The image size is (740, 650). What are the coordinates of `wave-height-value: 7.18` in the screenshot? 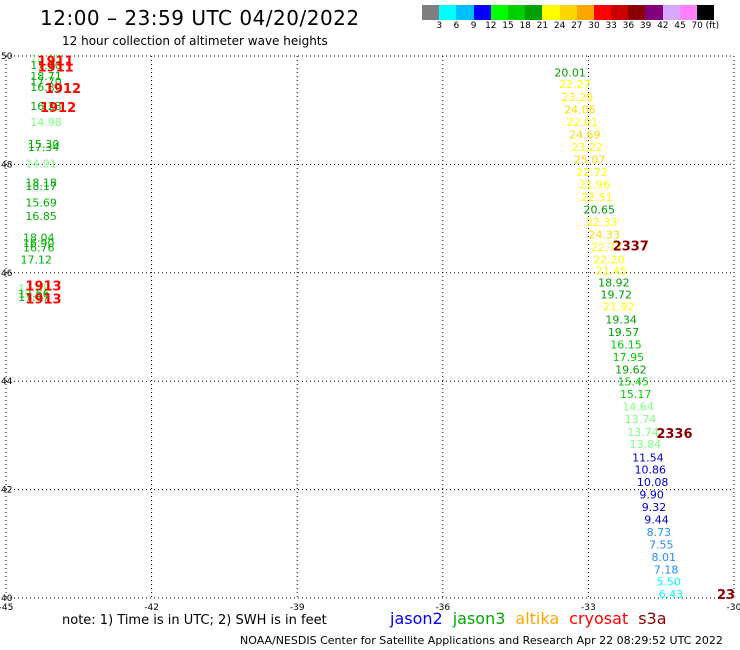 It's located at (666, 569).